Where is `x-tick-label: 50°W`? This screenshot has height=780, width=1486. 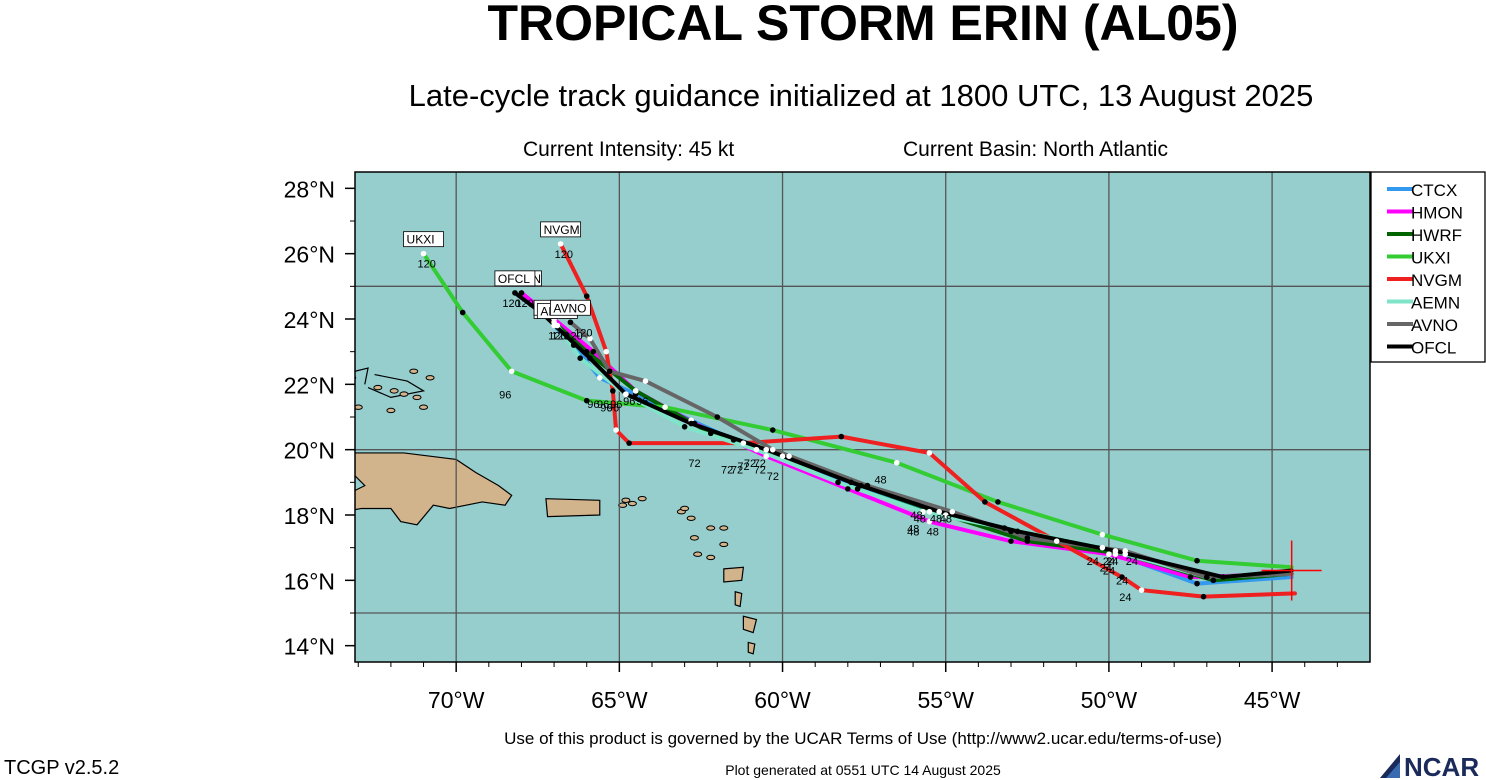 x-tick-label: 50°W is located at coordinates (1109, 700).